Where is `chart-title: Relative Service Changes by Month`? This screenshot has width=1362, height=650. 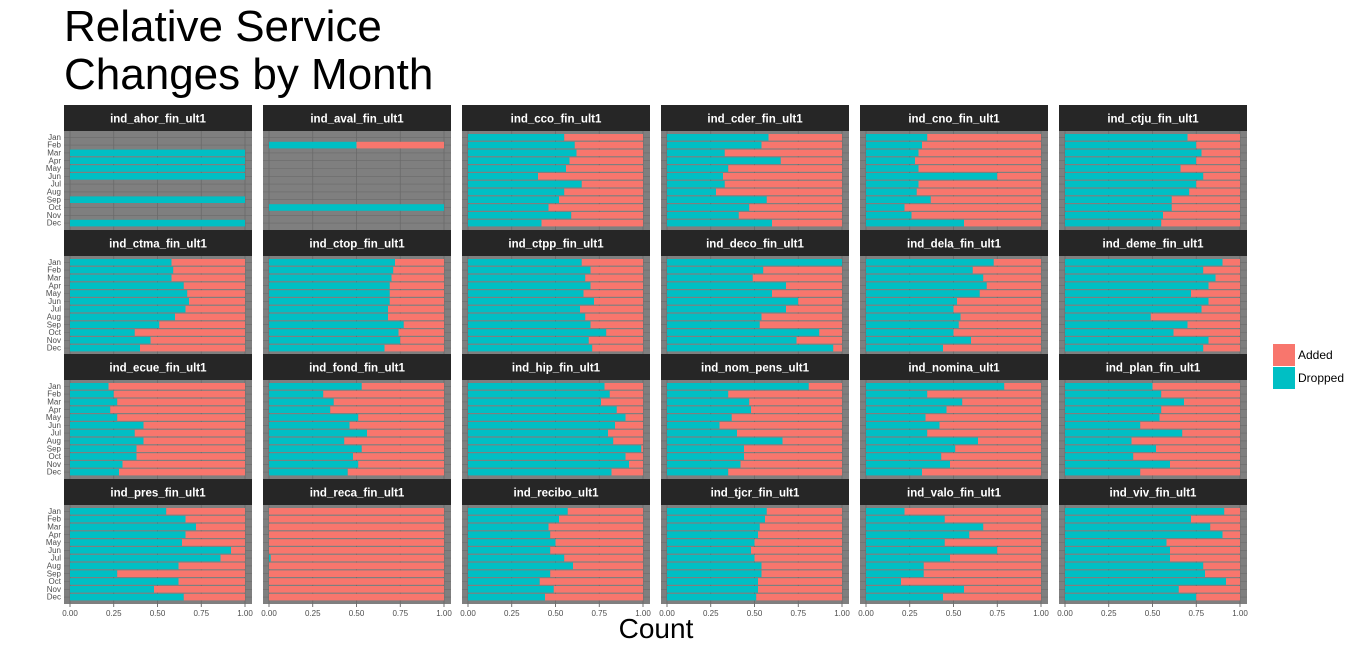 chart-title: Relative Service Changes by Month is located at coordinates (248, 51).